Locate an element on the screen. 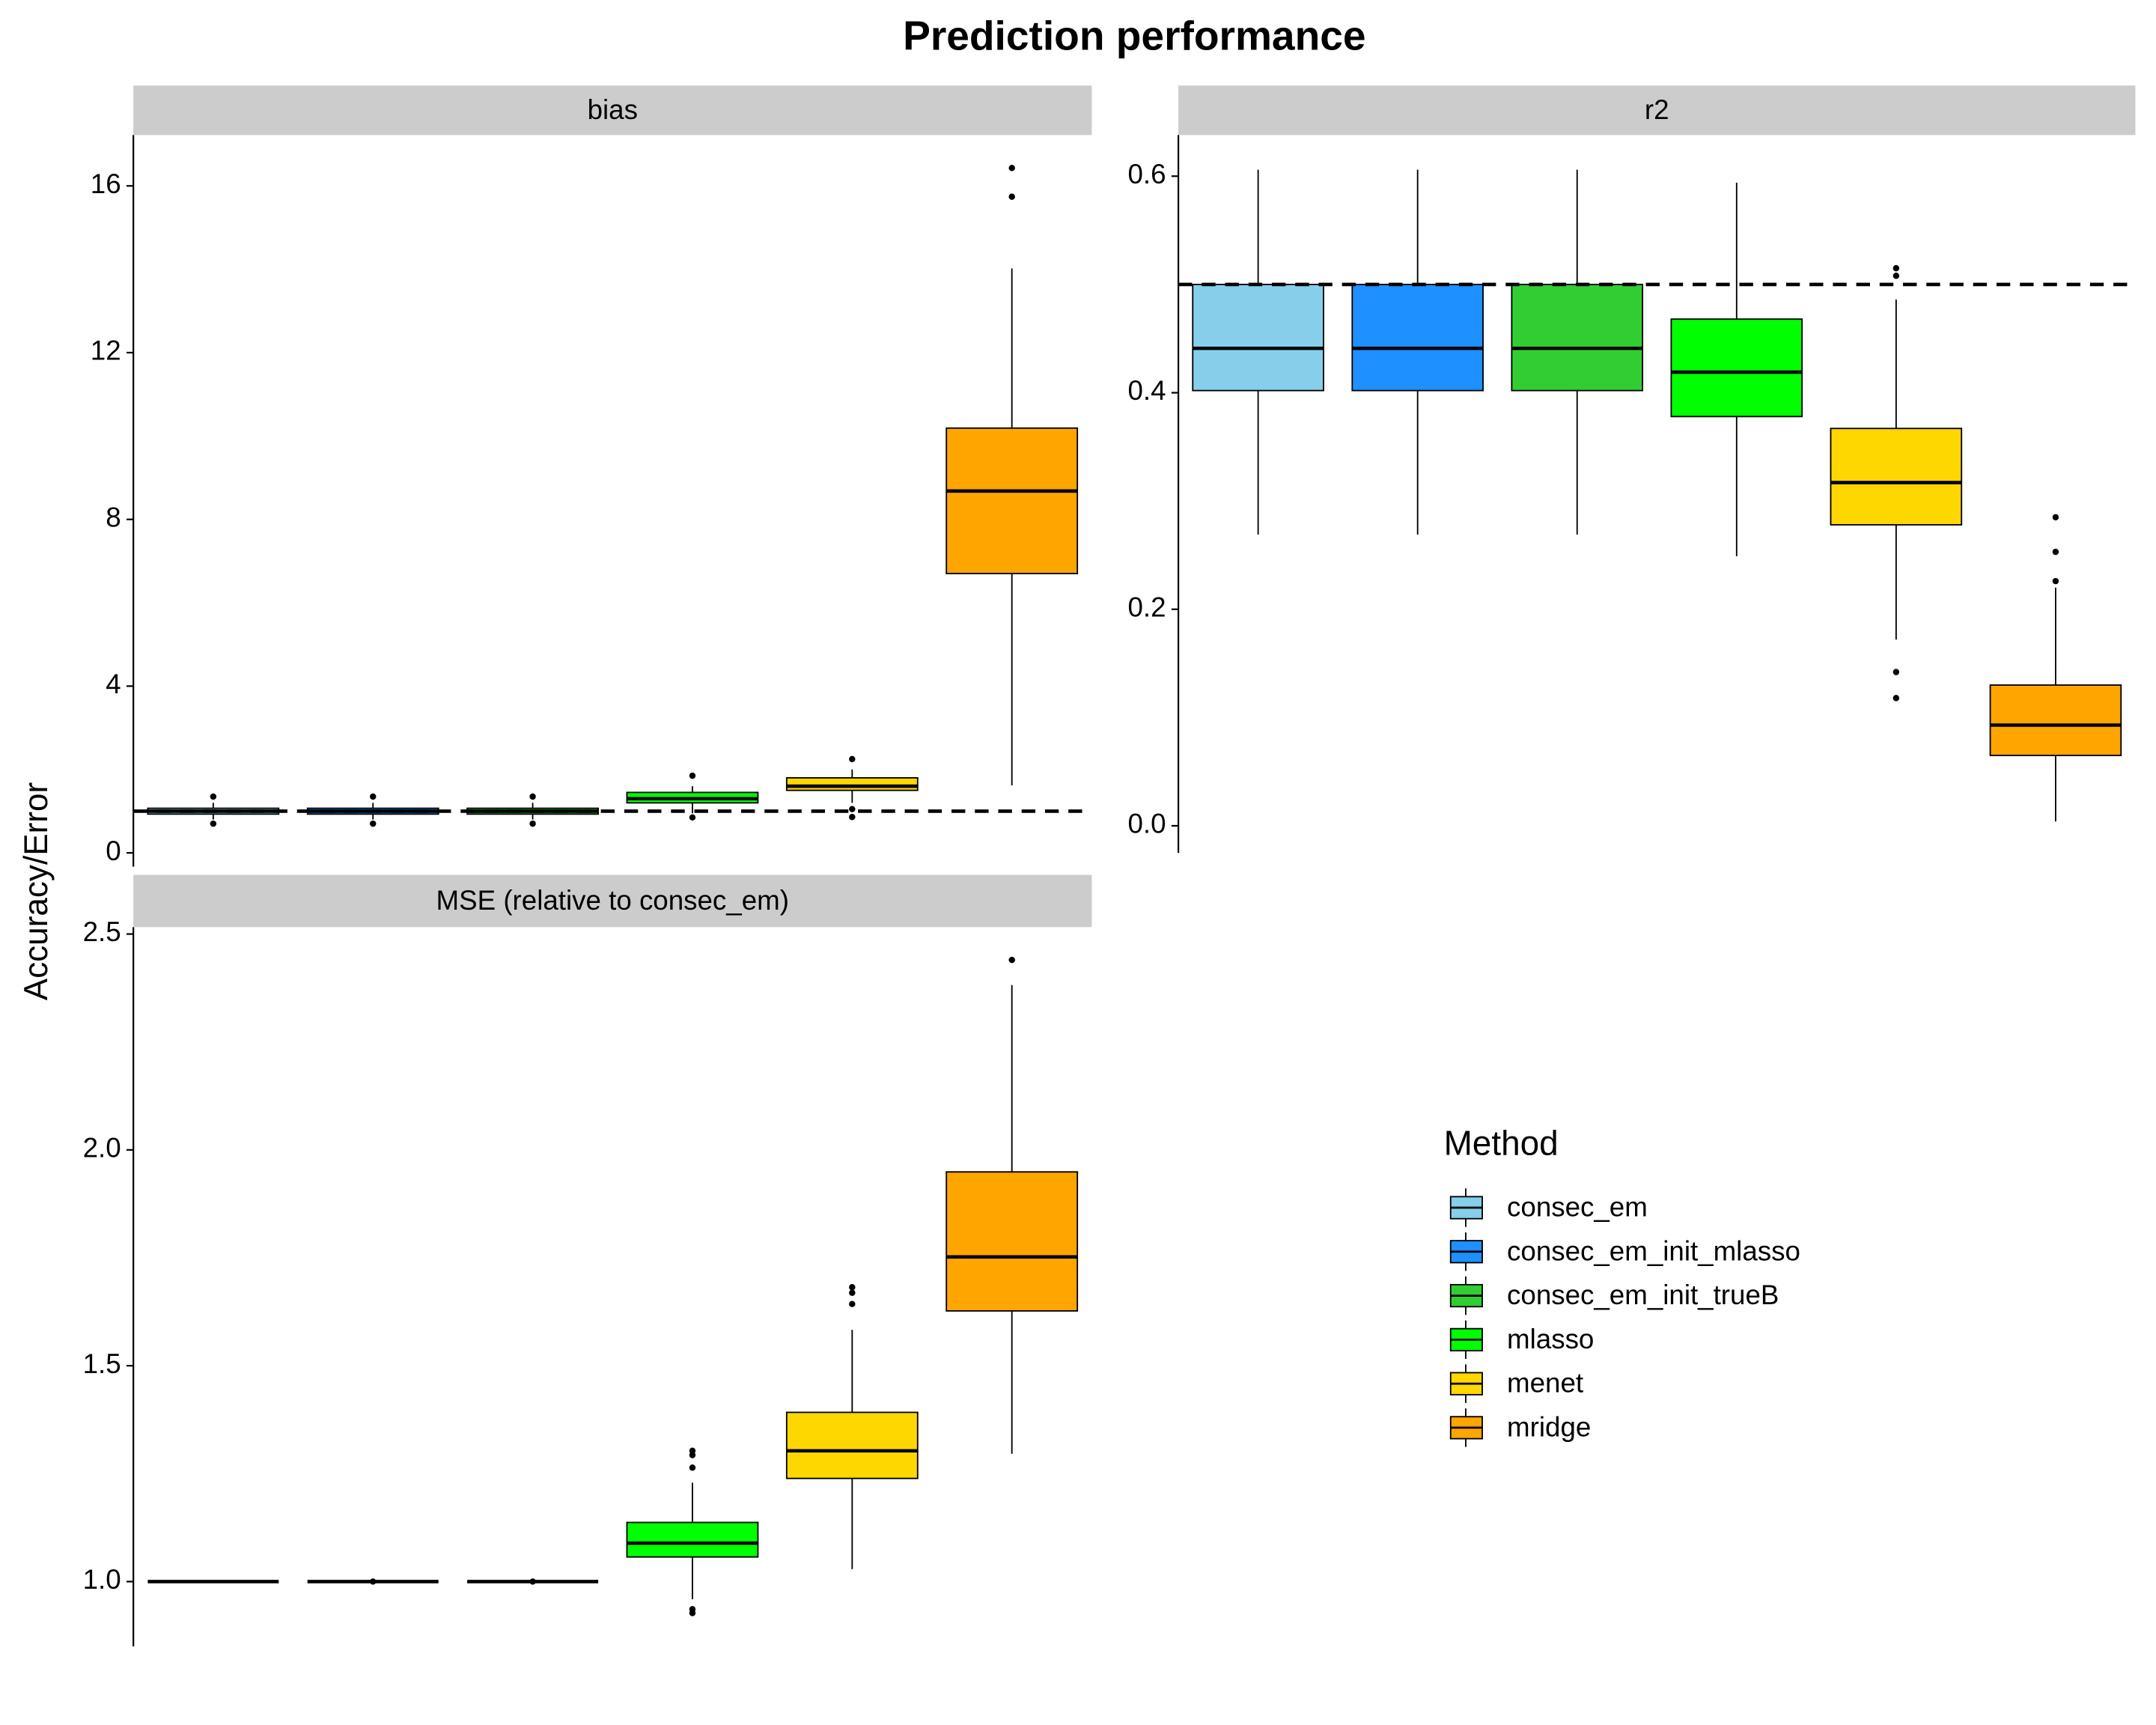 This screenshot has width=2156, height=1725. legend-label: mridge is located at coordinates (1549, 1426).